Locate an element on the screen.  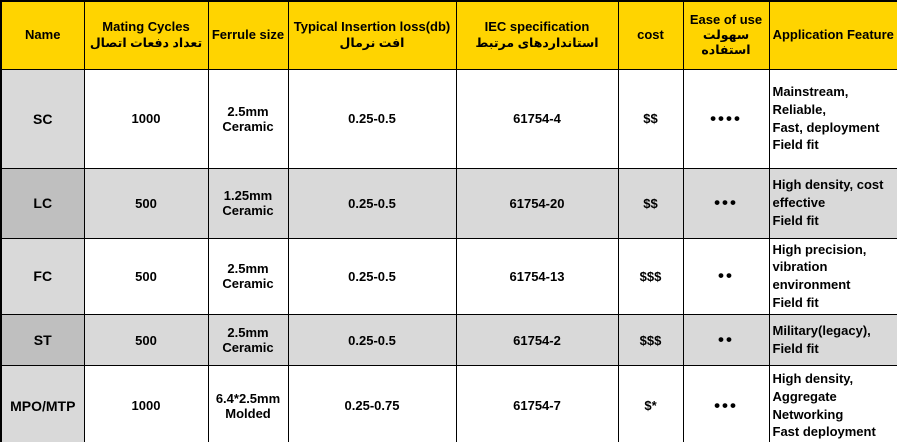
application-feature-cell: High density, cost effective Field fit is located at coordinates (832, 203).